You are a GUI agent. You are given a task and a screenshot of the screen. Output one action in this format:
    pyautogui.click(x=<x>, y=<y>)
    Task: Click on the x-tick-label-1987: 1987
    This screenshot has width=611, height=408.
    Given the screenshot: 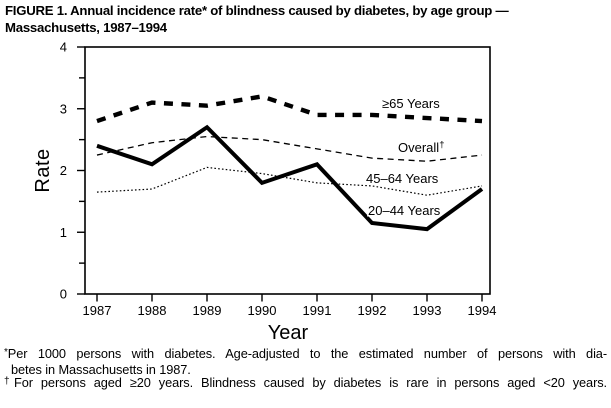 What is the action you would take?
    pyautogui.click(x=97, y=310)
    